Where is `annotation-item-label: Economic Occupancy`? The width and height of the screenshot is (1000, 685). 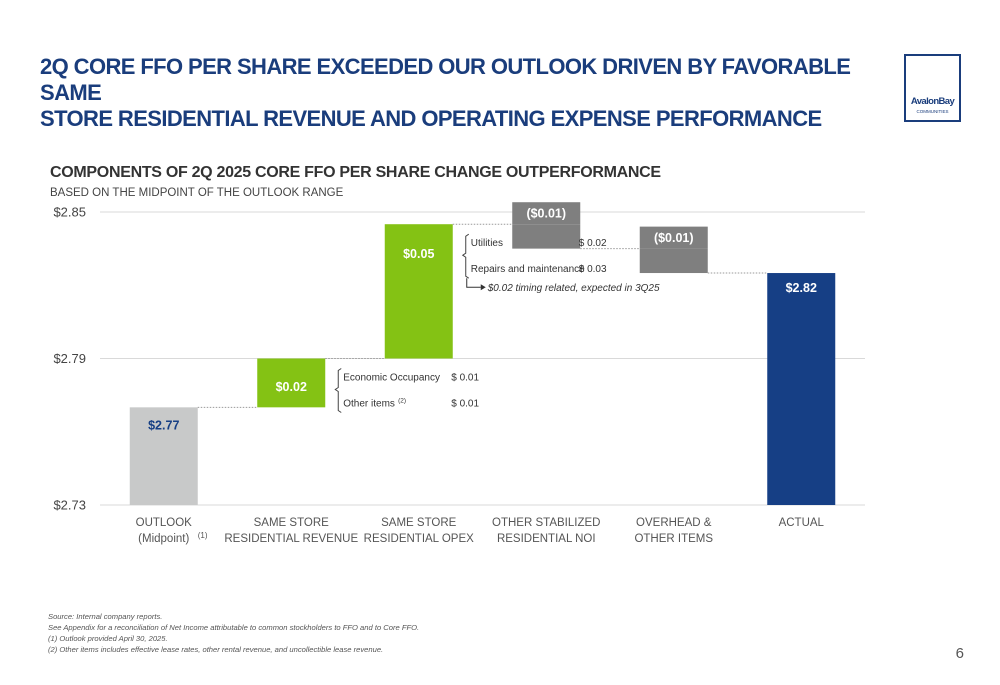 annotation-item-label: Economic Occupancy is located at coordinates (391, 378).